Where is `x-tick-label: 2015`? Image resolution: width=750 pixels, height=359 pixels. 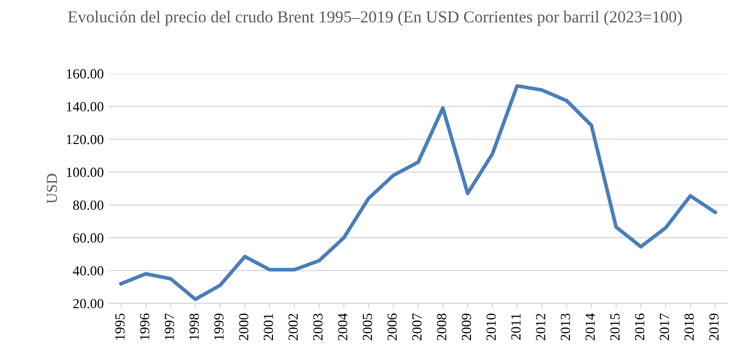
x-tick-label: 2015 is located at coordinates (615, 327).